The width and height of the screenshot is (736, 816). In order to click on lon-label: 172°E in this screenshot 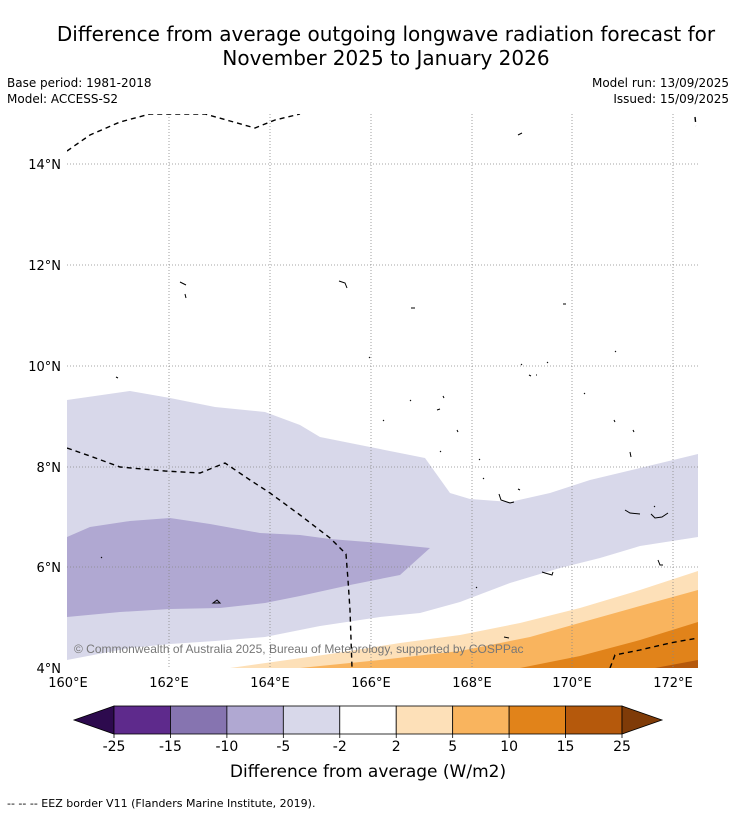, I will do `click(673, 683)`.